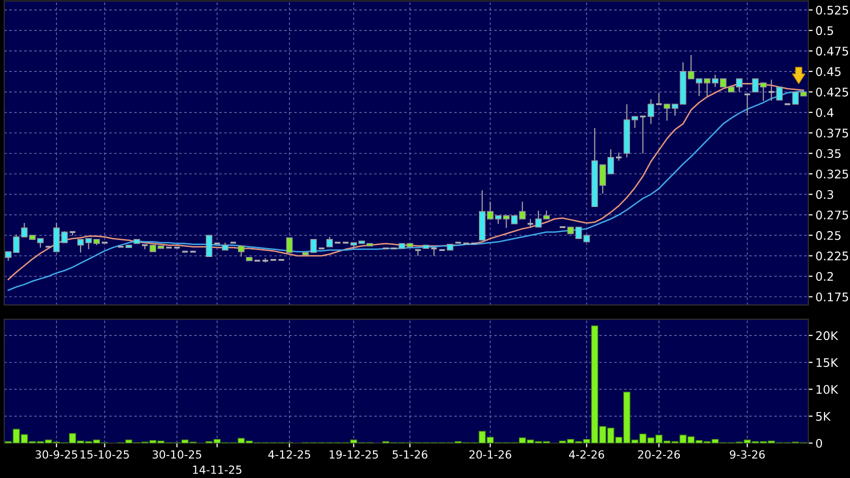 The width and height of the screenshot is (850, 478). Describe the element at coordinates (823, 416) in the screenshot. I see `y-tick-label: 5K` at that location.